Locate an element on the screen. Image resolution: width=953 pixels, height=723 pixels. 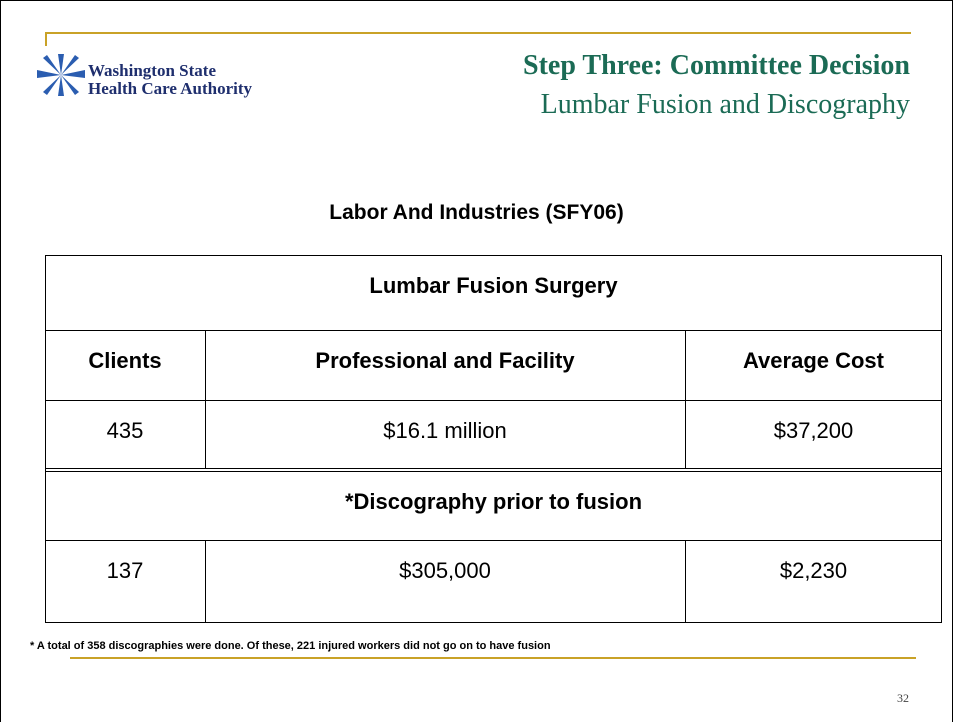
table-cell: $16.1 million is located at coordinates (445, 430).